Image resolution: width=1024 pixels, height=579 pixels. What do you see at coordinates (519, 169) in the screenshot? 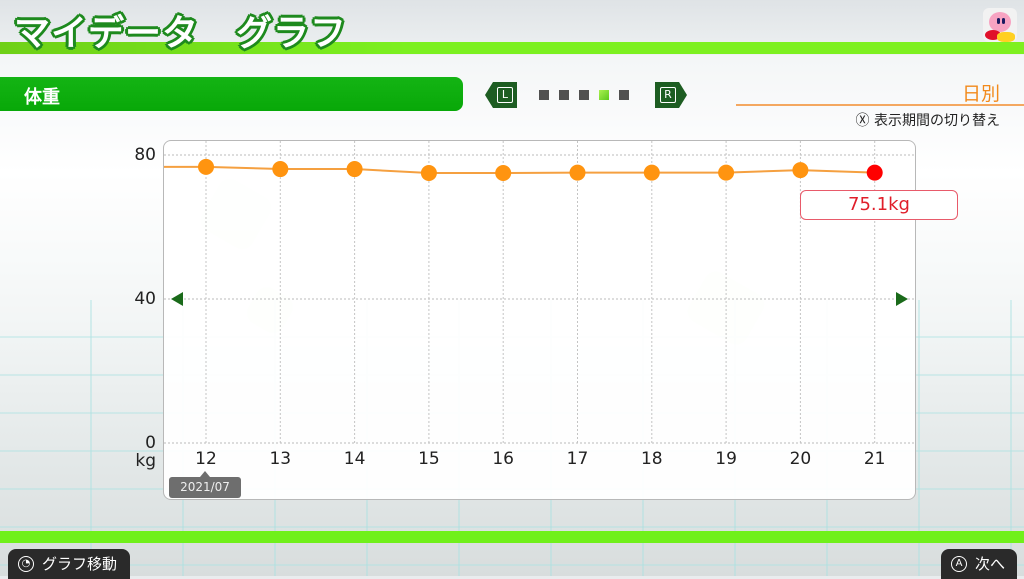
I see `weight-line` at bounding box center [519, 169].